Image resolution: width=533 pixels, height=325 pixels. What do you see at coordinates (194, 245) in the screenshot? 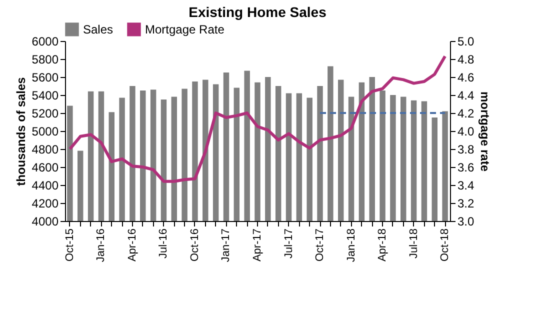
I see `x-tick-label: Oct-16` at bounding box center [194, 245].